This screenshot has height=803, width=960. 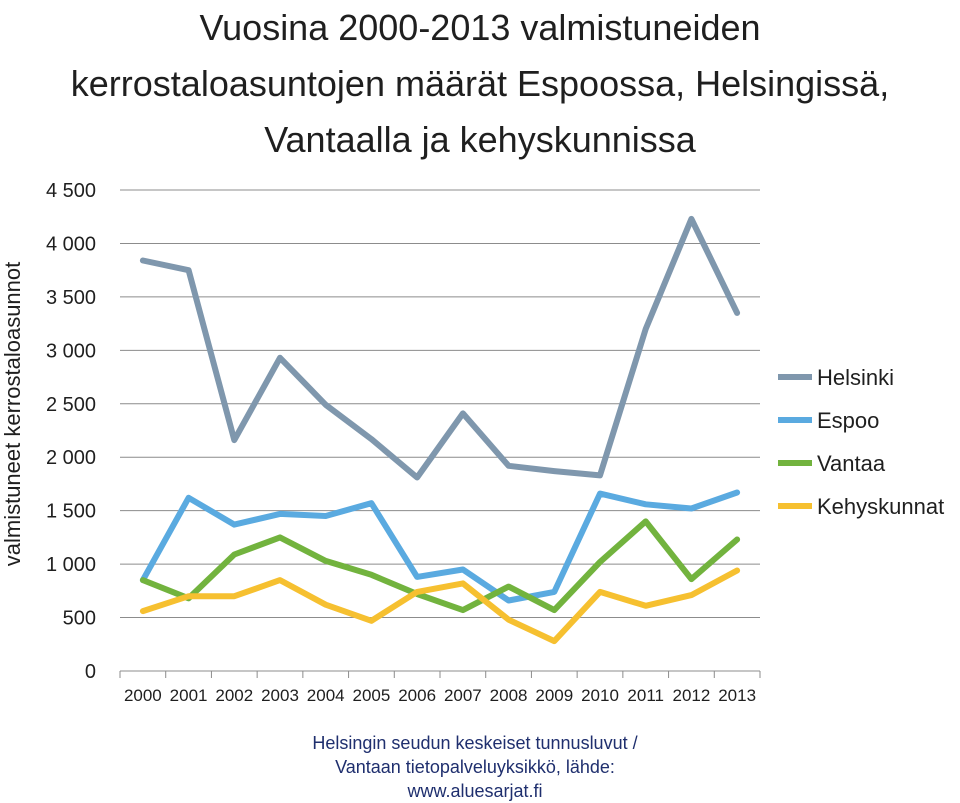 I want to click on series-line-kehyskunnat, so click(x=440, y=606).